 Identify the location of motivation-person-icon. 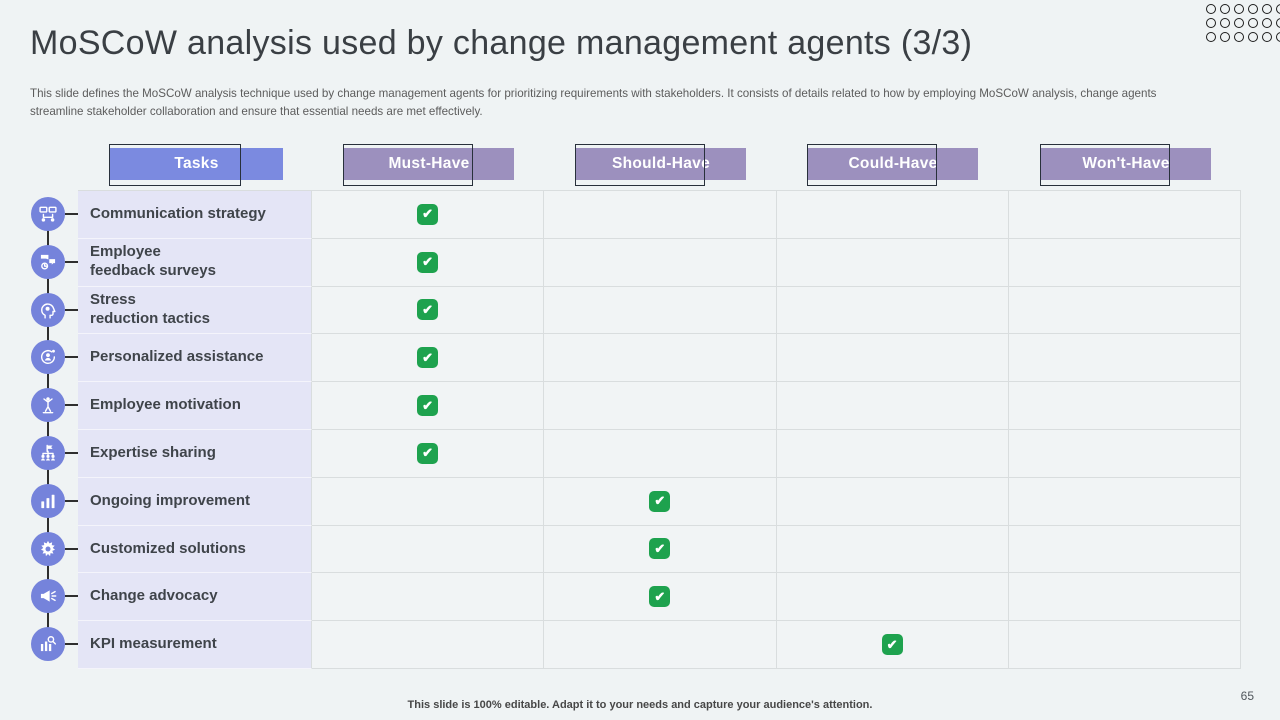
(48, 405).